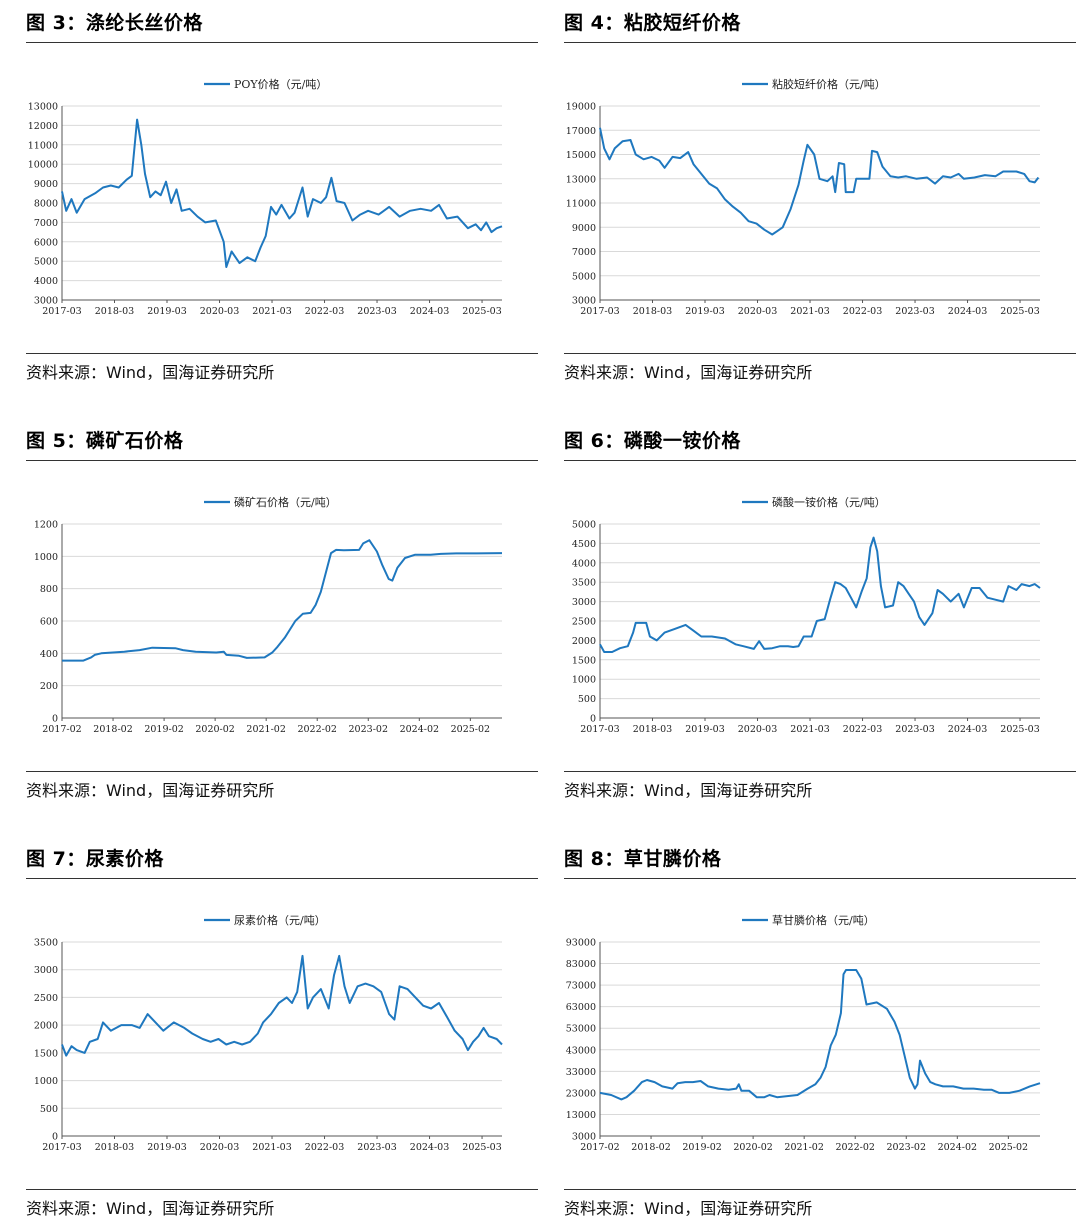 Image resolution: width=1080 pixels, height=1230 pixels. What do you see at coordinates (46, 1053) in the screenshot?
I see `y-tick-label: 1500` at bounding box center [46, 1053].